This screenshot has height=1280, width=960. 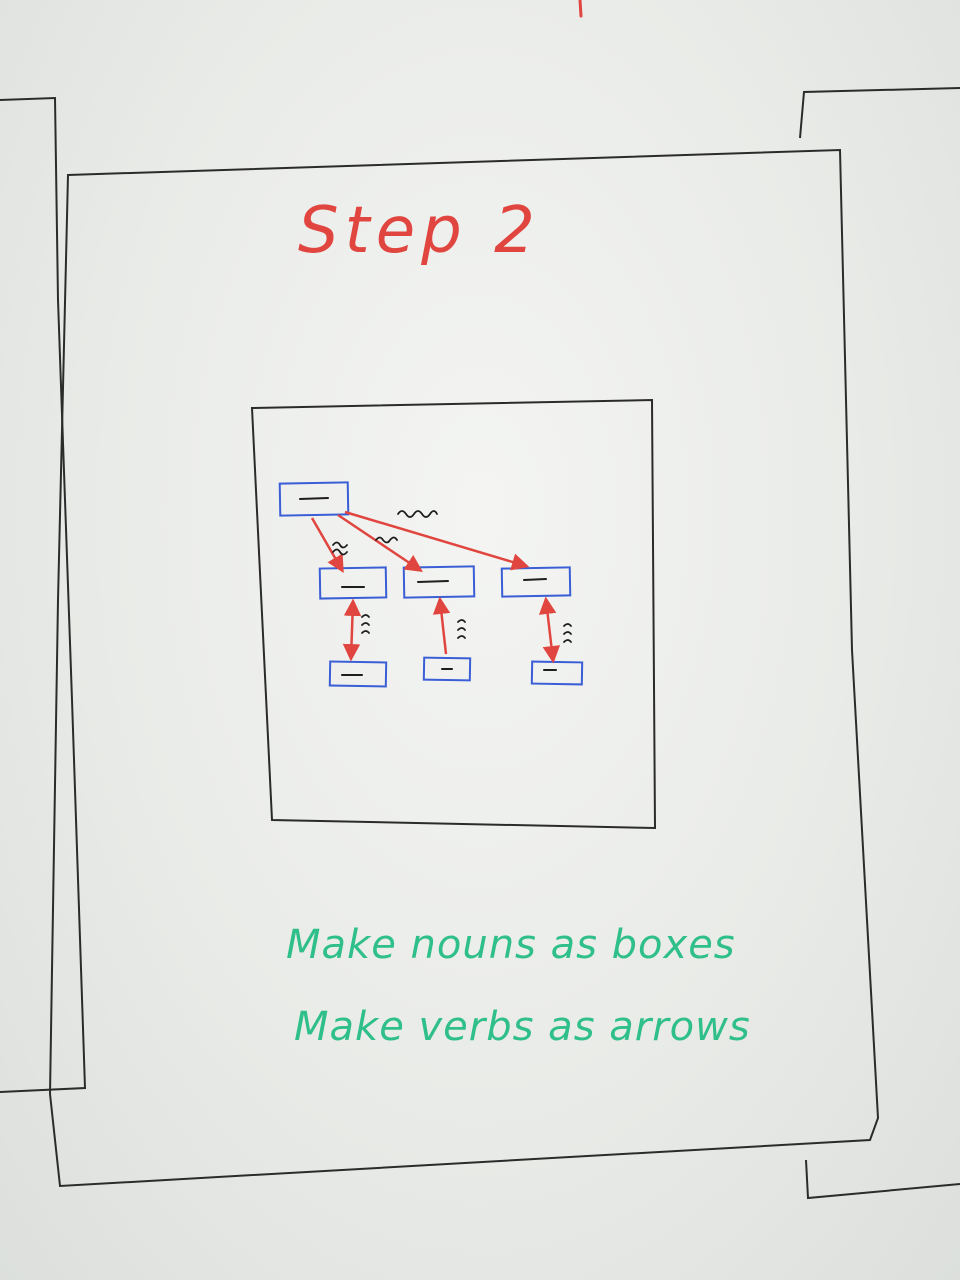 I want to click on arrow-bottom-center-to-mid-center, so click(x=441, y=625).